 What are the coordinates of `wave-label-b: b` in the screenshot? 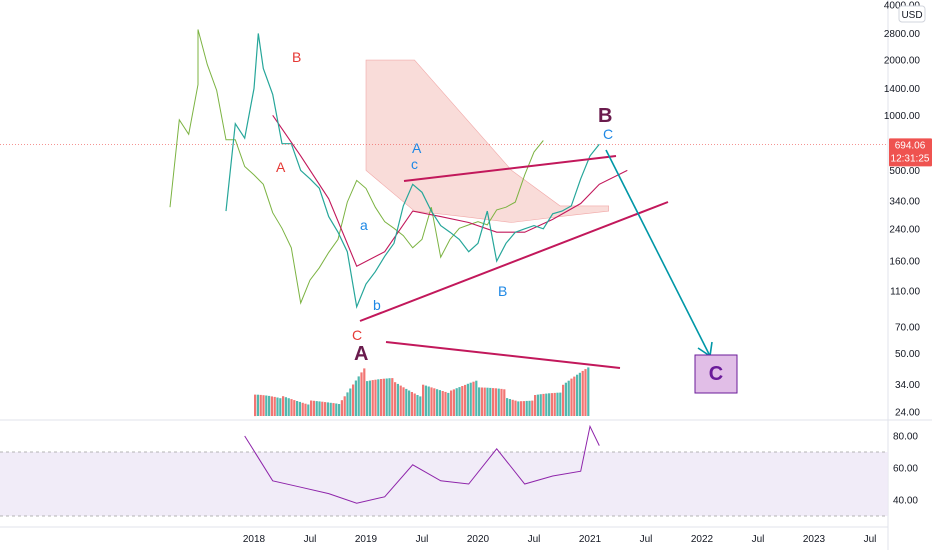 It's located at (377, 305).